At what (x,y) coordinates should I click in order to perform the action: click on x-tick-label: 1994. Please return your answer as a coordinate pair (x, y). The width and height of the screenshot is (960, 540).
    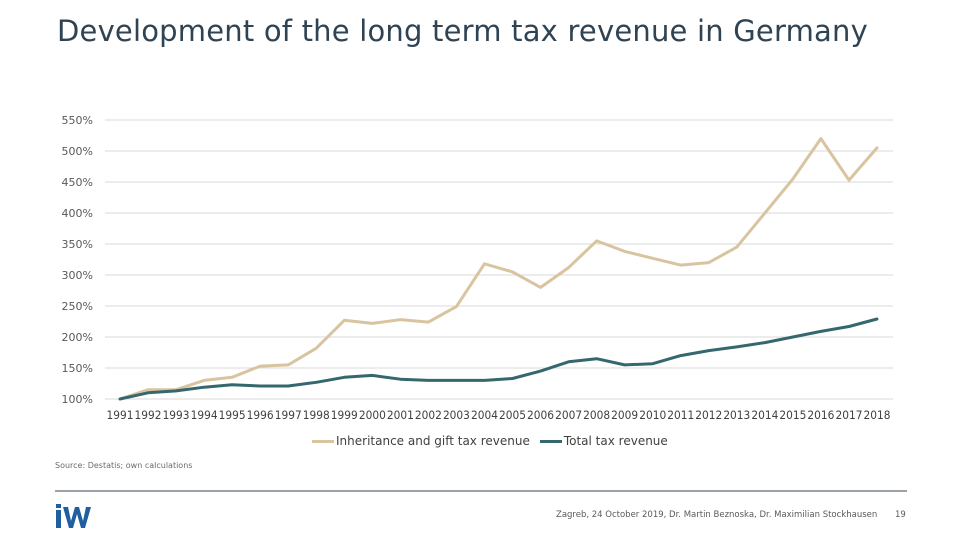
    Looking at the image, I should click on (204, 415).